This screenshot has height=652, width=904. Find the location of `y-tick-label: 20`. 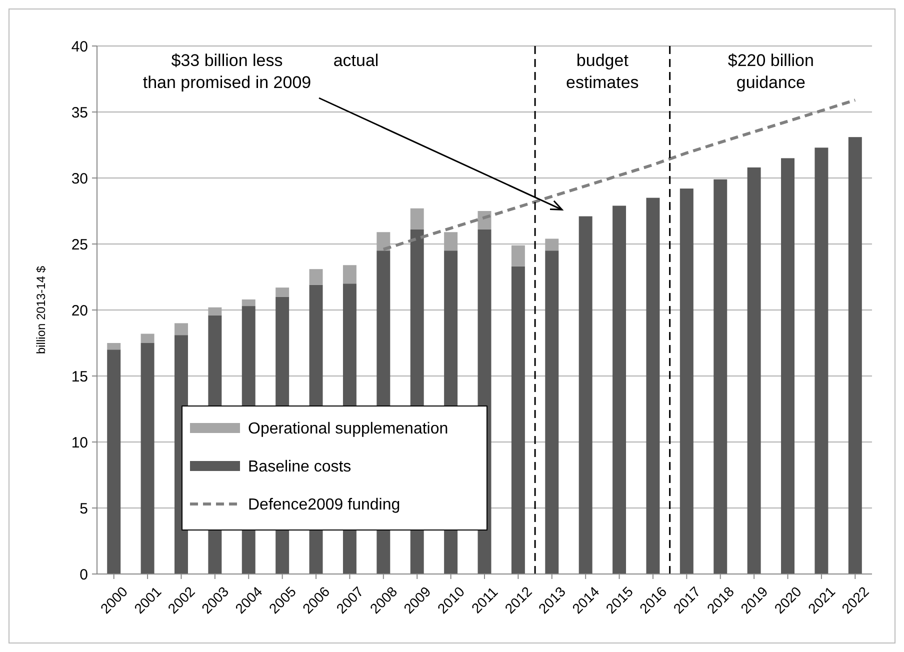

y-tick-label: 20 is located at coordinates (79, 311).